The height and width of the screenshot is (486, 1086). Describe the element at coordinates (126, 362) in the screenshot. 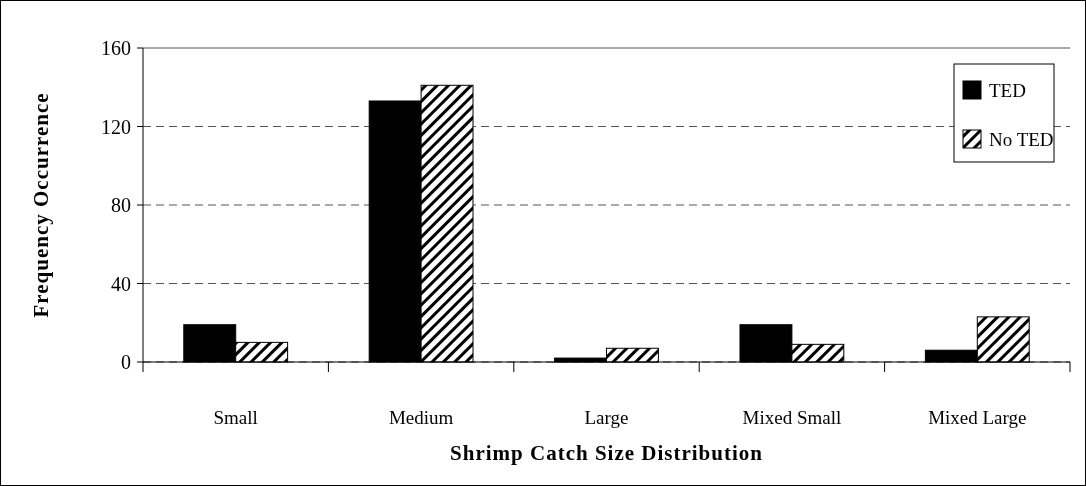

I see `y-tick-label: 0` at that location.